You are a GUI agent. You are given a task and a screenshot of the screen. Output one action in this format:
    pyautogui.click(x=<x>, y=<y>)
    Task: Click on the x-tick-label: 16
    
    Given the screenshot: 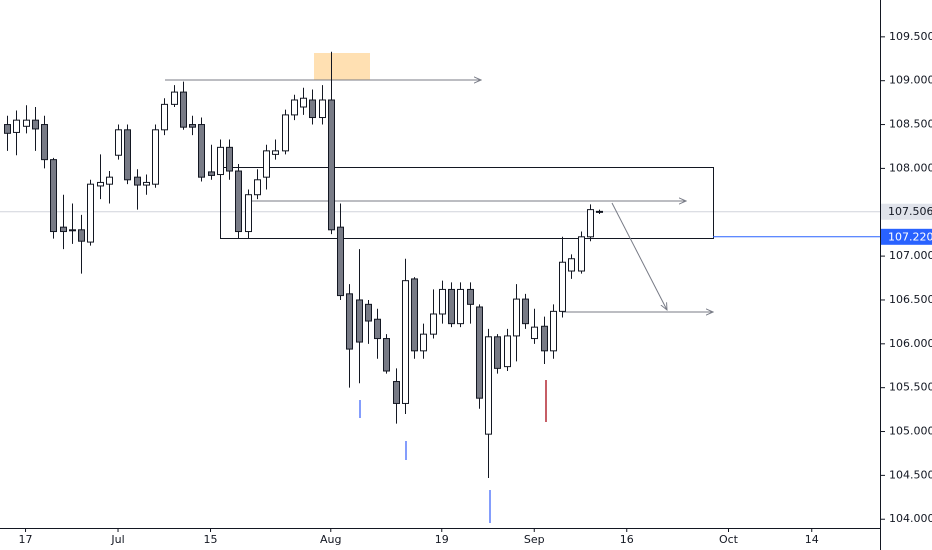 What is the action you would take?
    pyautogui.click(x=627, y=539)
    